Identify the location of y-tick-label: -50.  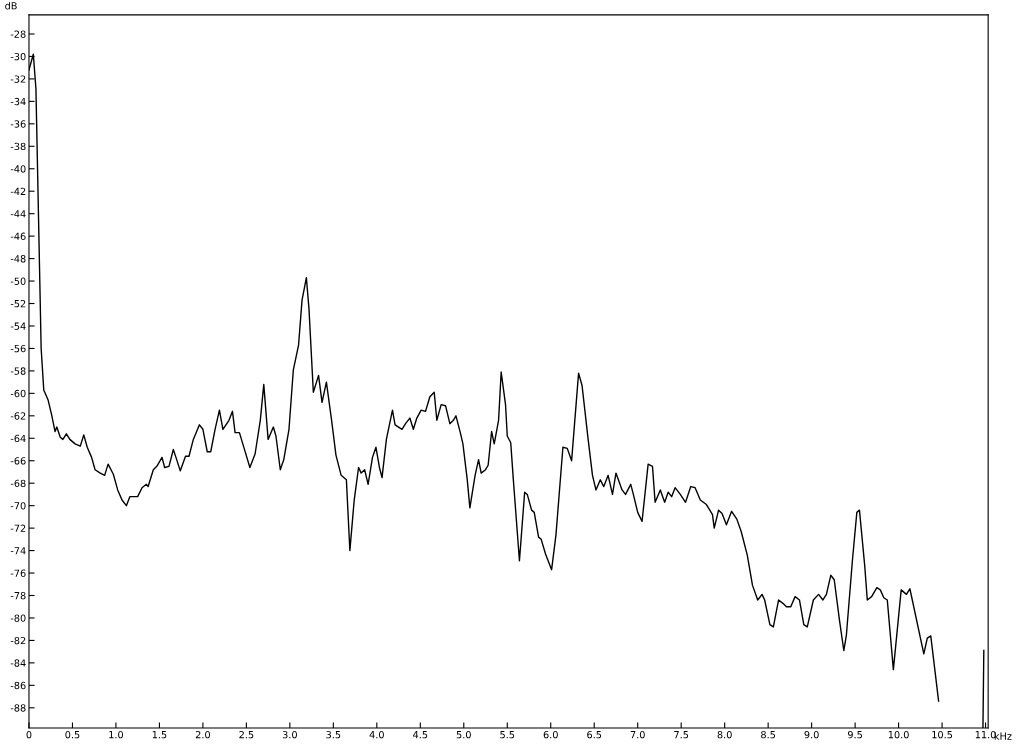
(18, 281).